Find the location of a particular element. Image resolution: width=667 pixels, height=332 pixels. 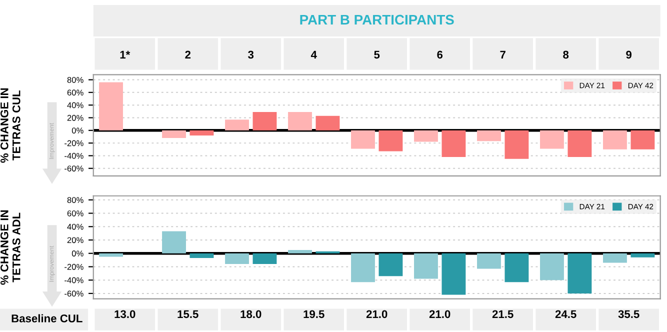

y-axis-title: % CHANGE IN TETRAS CUL is located at coordinates (10, 125).